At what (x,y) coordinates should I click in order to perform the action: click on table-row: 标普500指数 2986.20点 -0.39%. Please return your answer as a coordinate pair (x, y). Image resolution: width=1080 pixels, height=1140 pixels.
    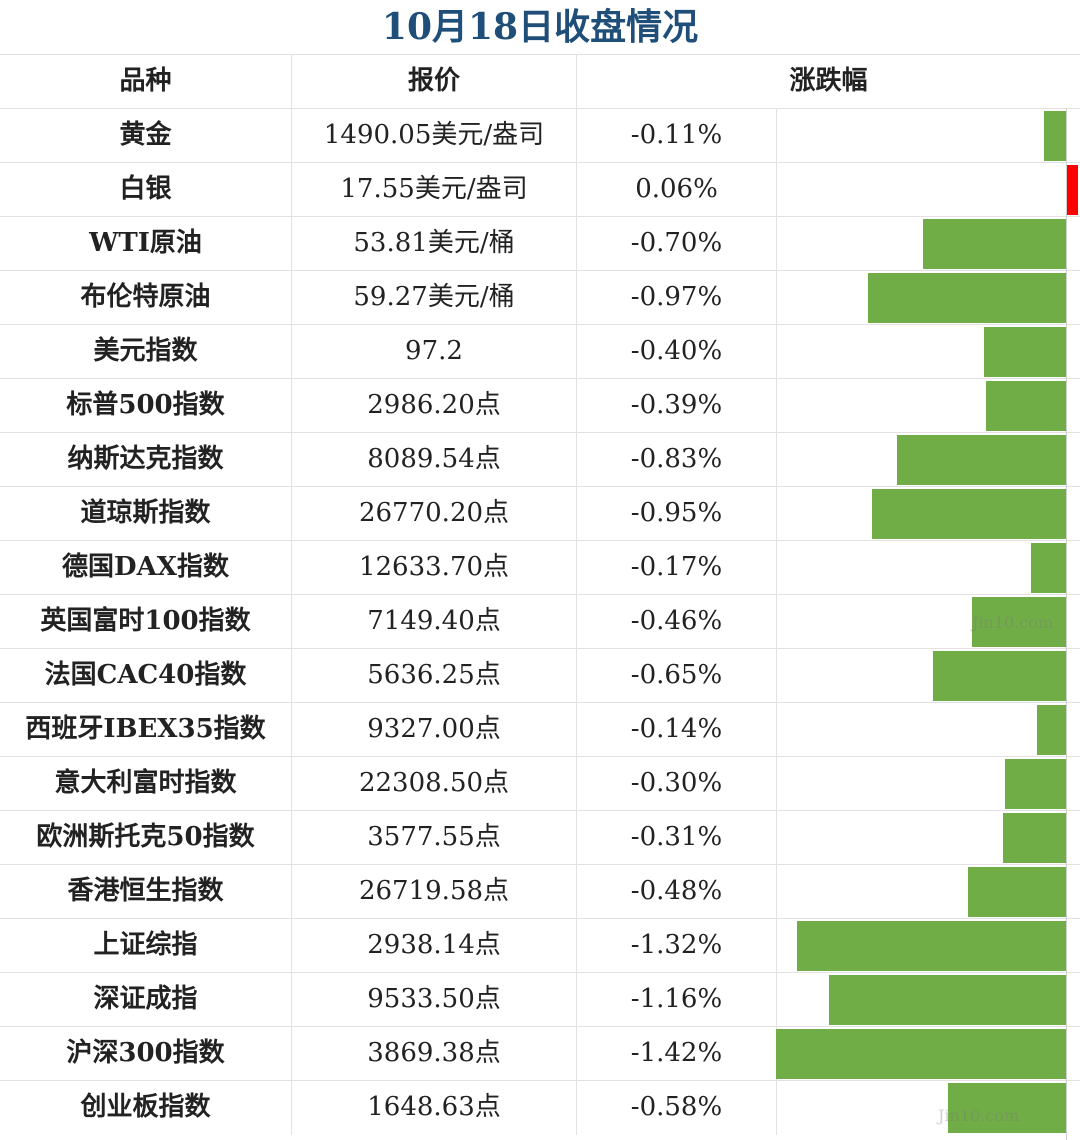
    Looking at the image, I should click on (540, 405).